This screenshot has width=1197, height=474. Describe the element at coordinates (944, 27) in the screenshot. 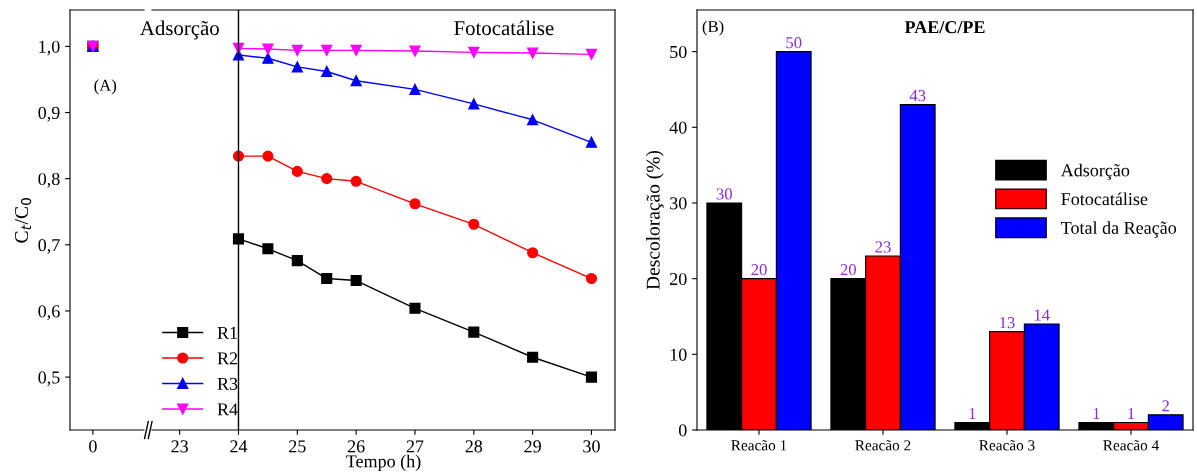

I see `chart-title: PAE/C/PE` at that location.